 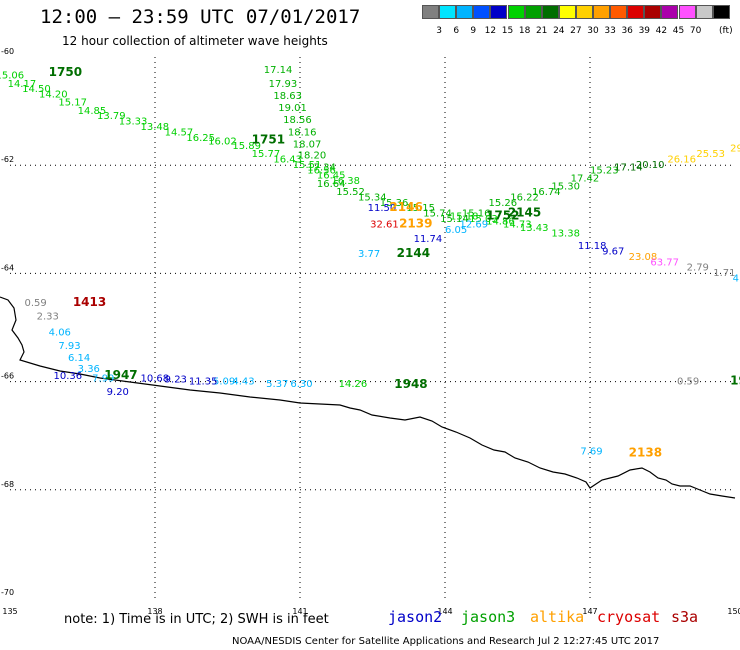 What do you see at coordinates (224, 381) in the screenshot?
I see `swh-value-label: 5.09` at bounding box center [224, 381].